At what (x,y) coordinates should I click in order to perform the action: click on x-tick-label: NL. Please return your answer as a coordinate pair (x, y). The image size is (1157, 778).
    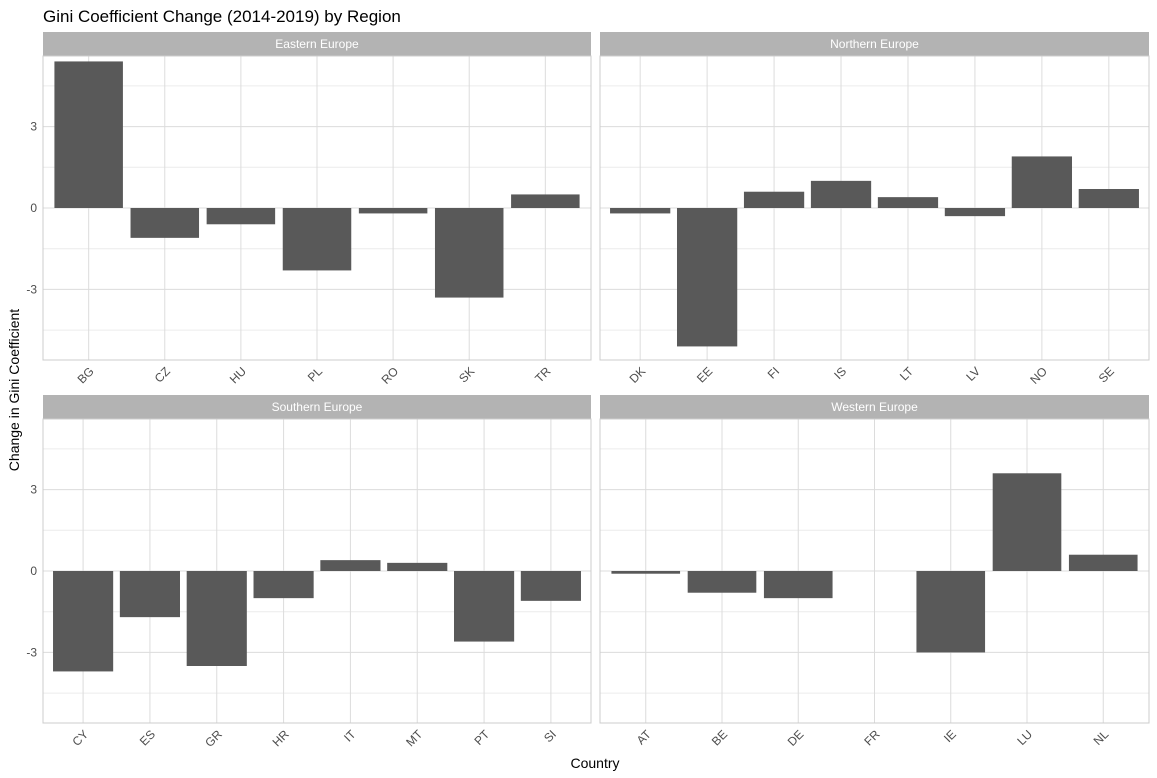
    Looking at the image, I should click on (1101, 737).